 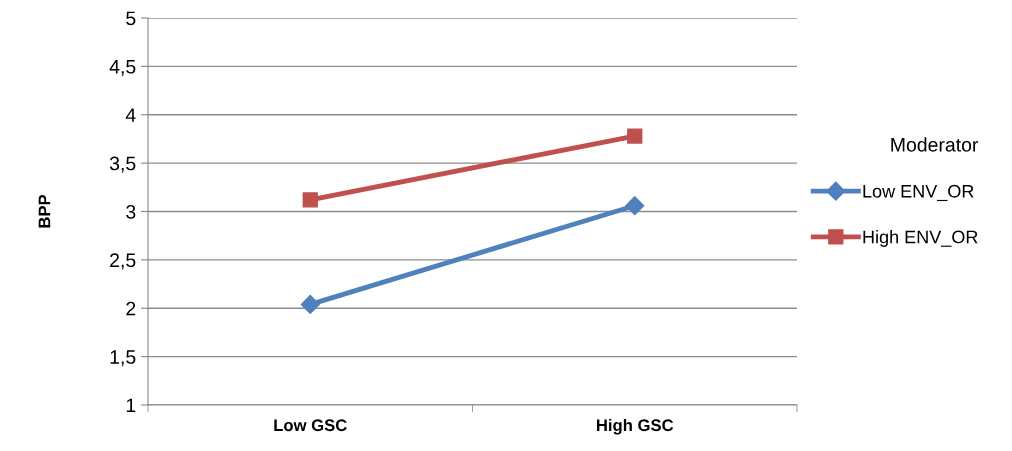 I want to click on y-tick-label: 4, so click(x=130, y=115).